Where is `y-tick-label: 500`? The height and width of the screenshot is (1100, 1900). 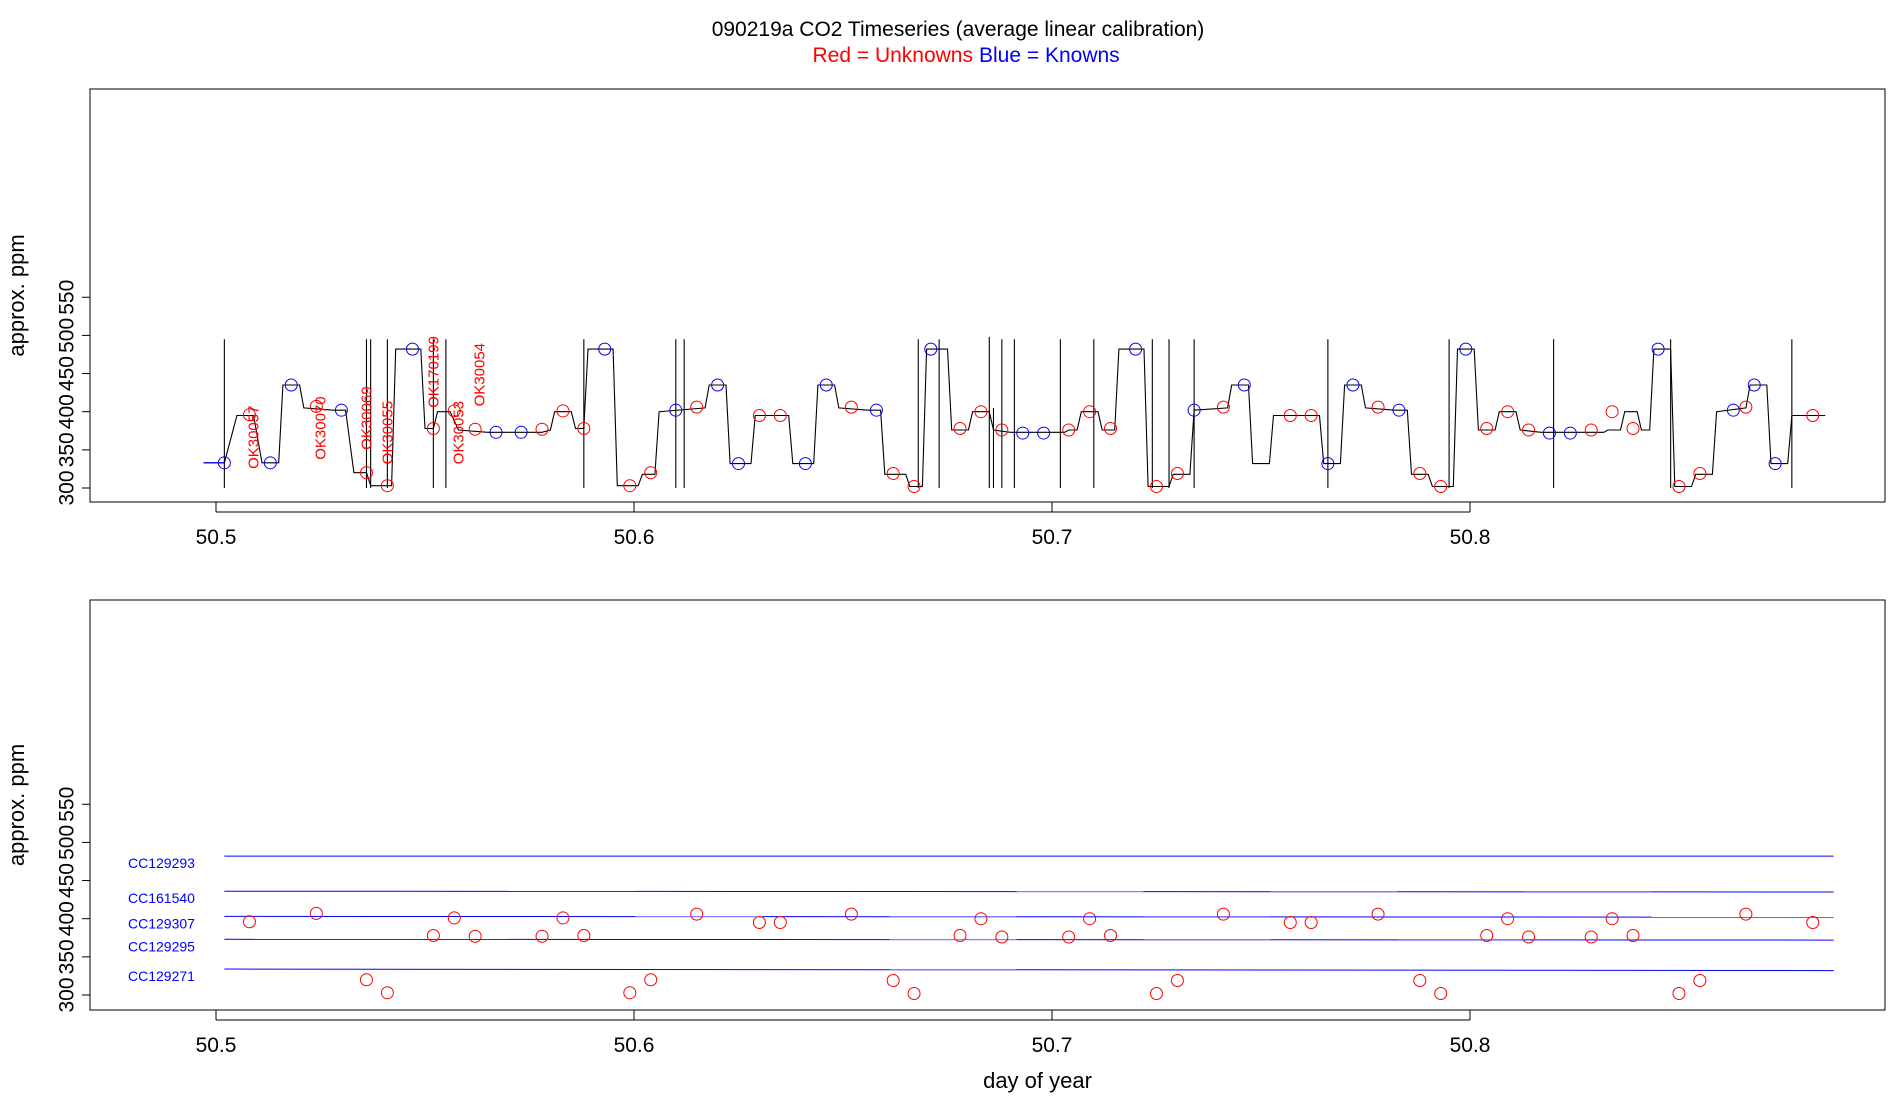
y-tick-label: 500 is located at coordinates (67, 335).